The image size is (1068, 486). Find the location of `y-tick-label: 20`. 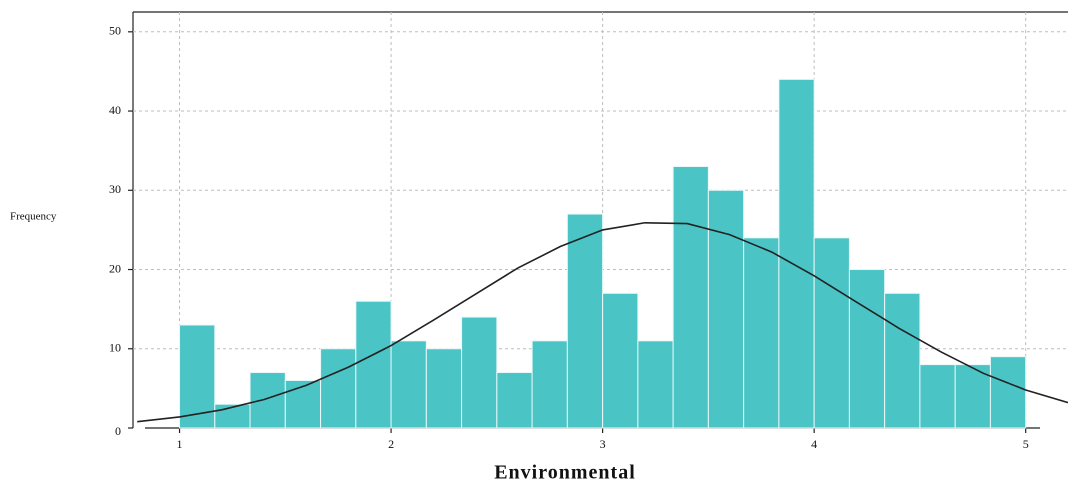

y-tick-label: 20 is located at coordinates (115, 268).